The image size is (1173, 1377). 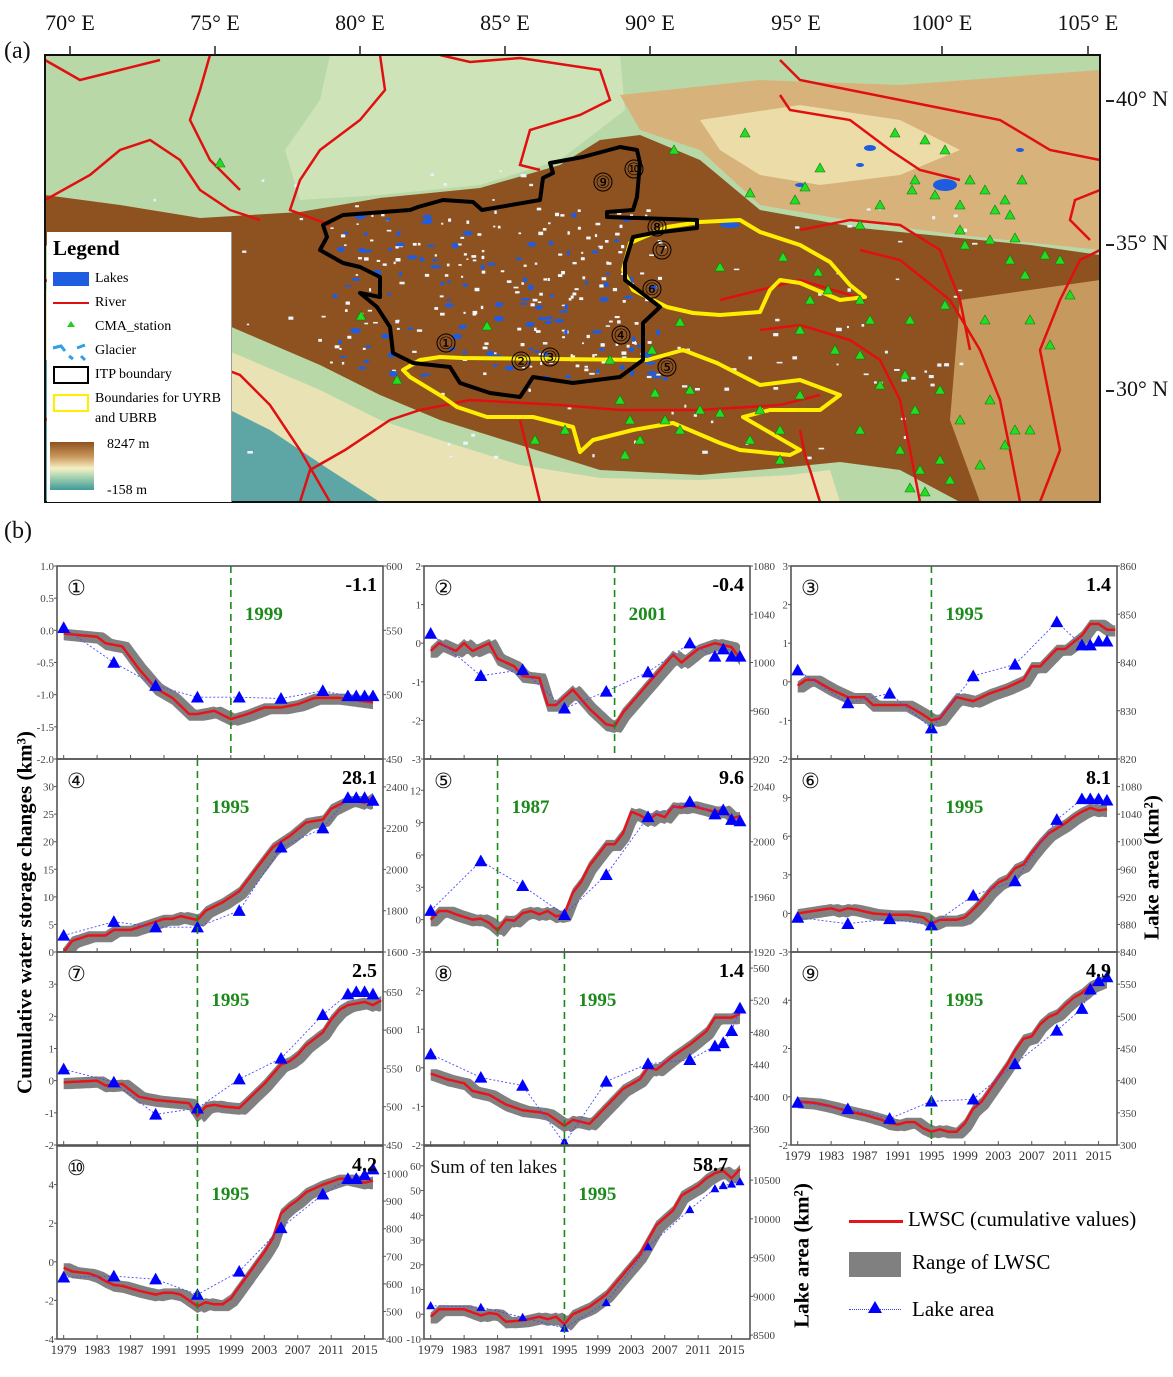 I want to click on lwsc-range-band, so click(x=585, y=1071).